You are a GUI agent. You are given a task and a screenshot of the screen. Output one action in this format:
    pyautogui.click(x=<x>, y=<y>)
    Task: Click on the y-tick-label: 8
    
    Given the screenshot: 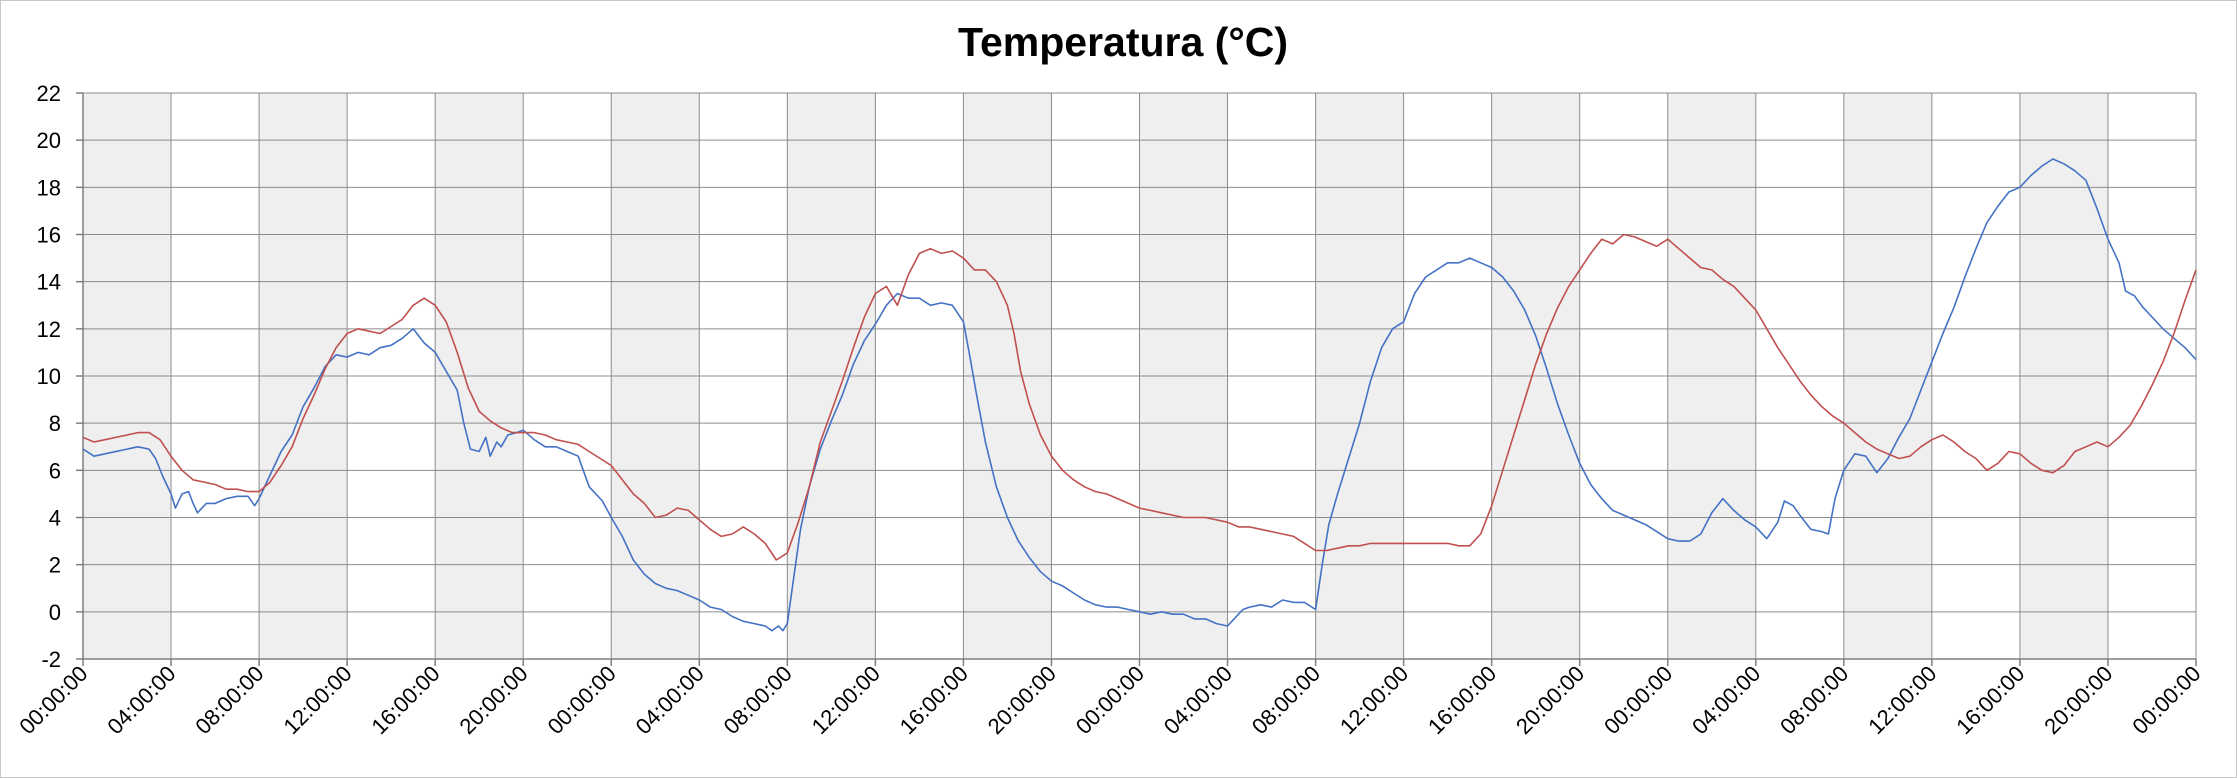 What is the action you would take?
    pyautogui.click(x=55, y=423)
    